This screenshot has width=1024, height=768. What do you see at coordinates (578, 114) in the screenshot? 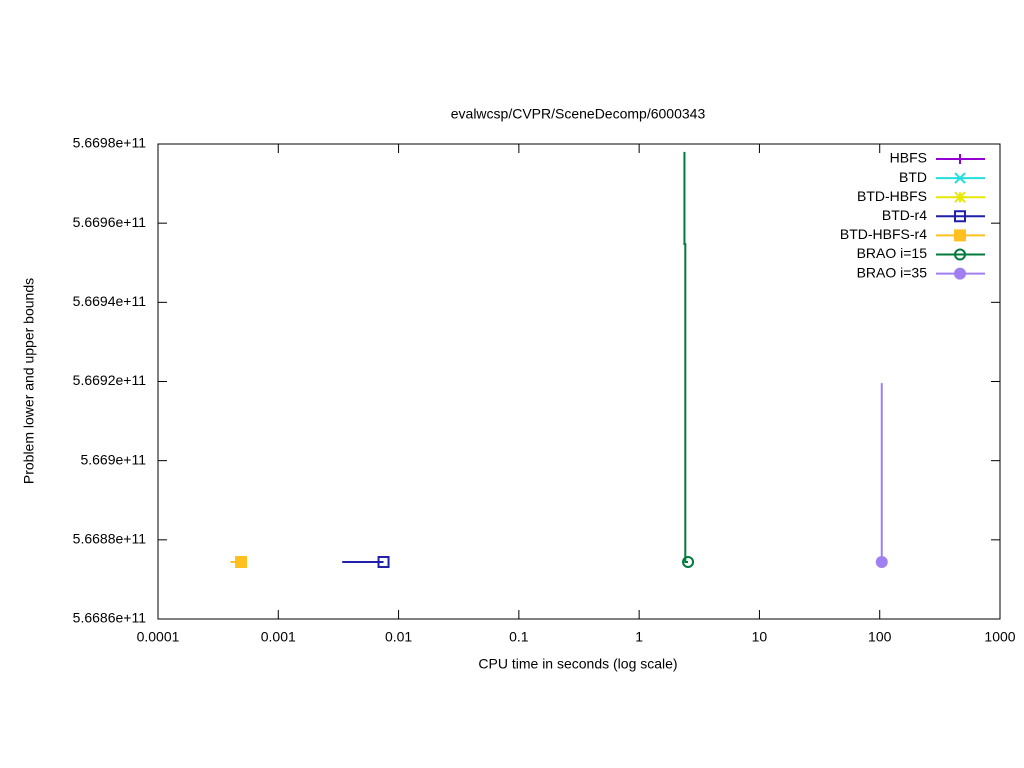
I see `chart-title: evalwcsp/CVPR/SceneDecomp/6000343` at bounding box center [578, 114].